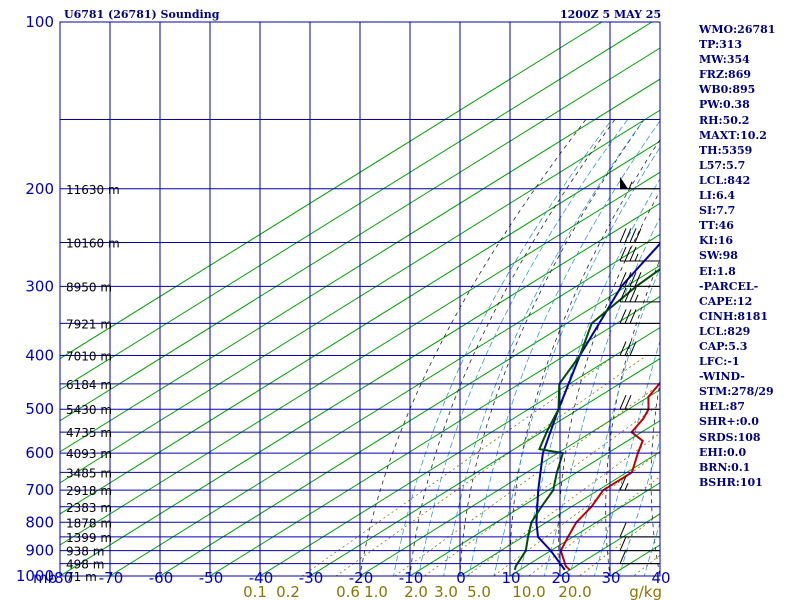  I want to click on index-value: SRDS:108, so click(730, 437).